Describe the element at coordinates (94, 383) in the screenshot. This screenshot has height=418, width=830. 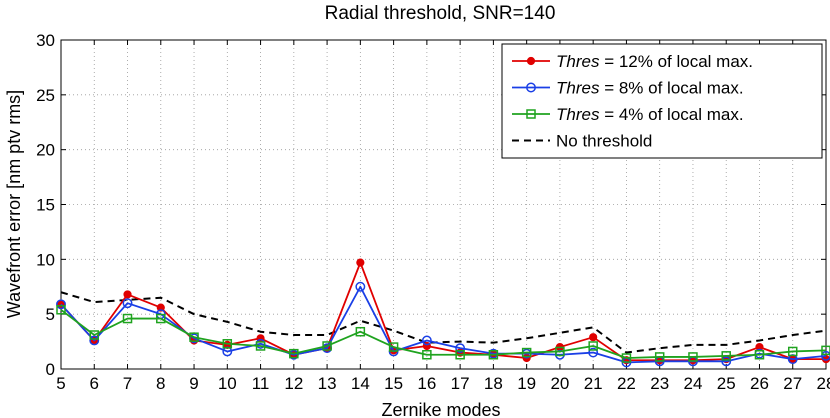
I see `x-tick-label: 6` at that location.